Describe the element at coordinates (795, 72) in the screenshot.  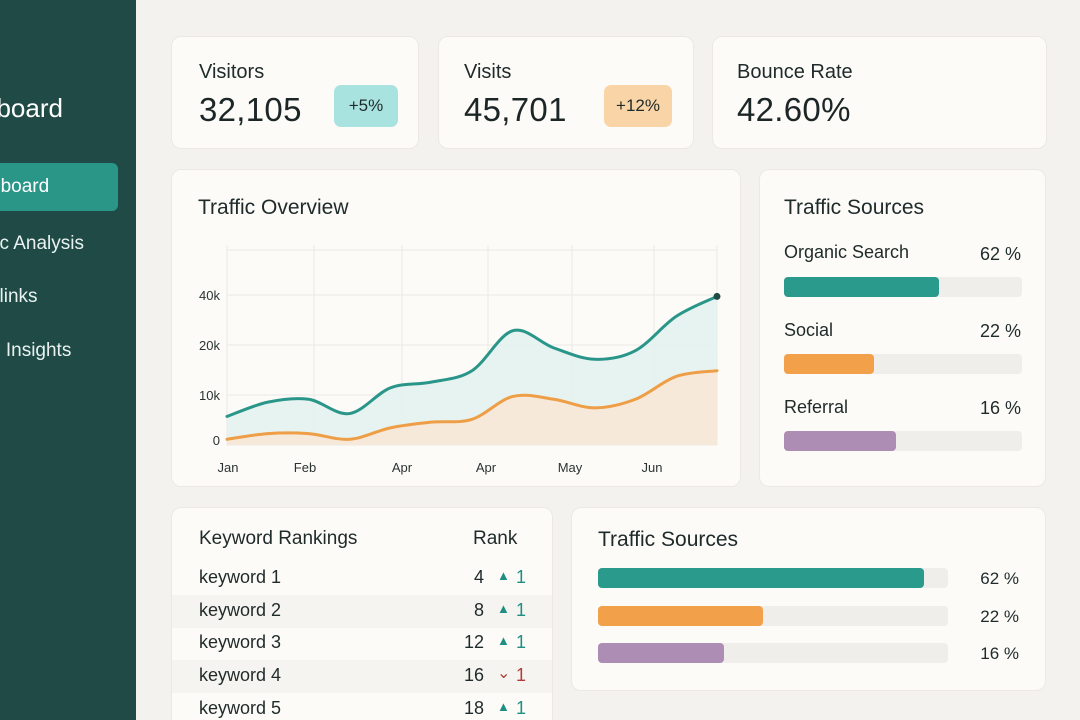
I see `stat-label: Bounce Rate` at that location.